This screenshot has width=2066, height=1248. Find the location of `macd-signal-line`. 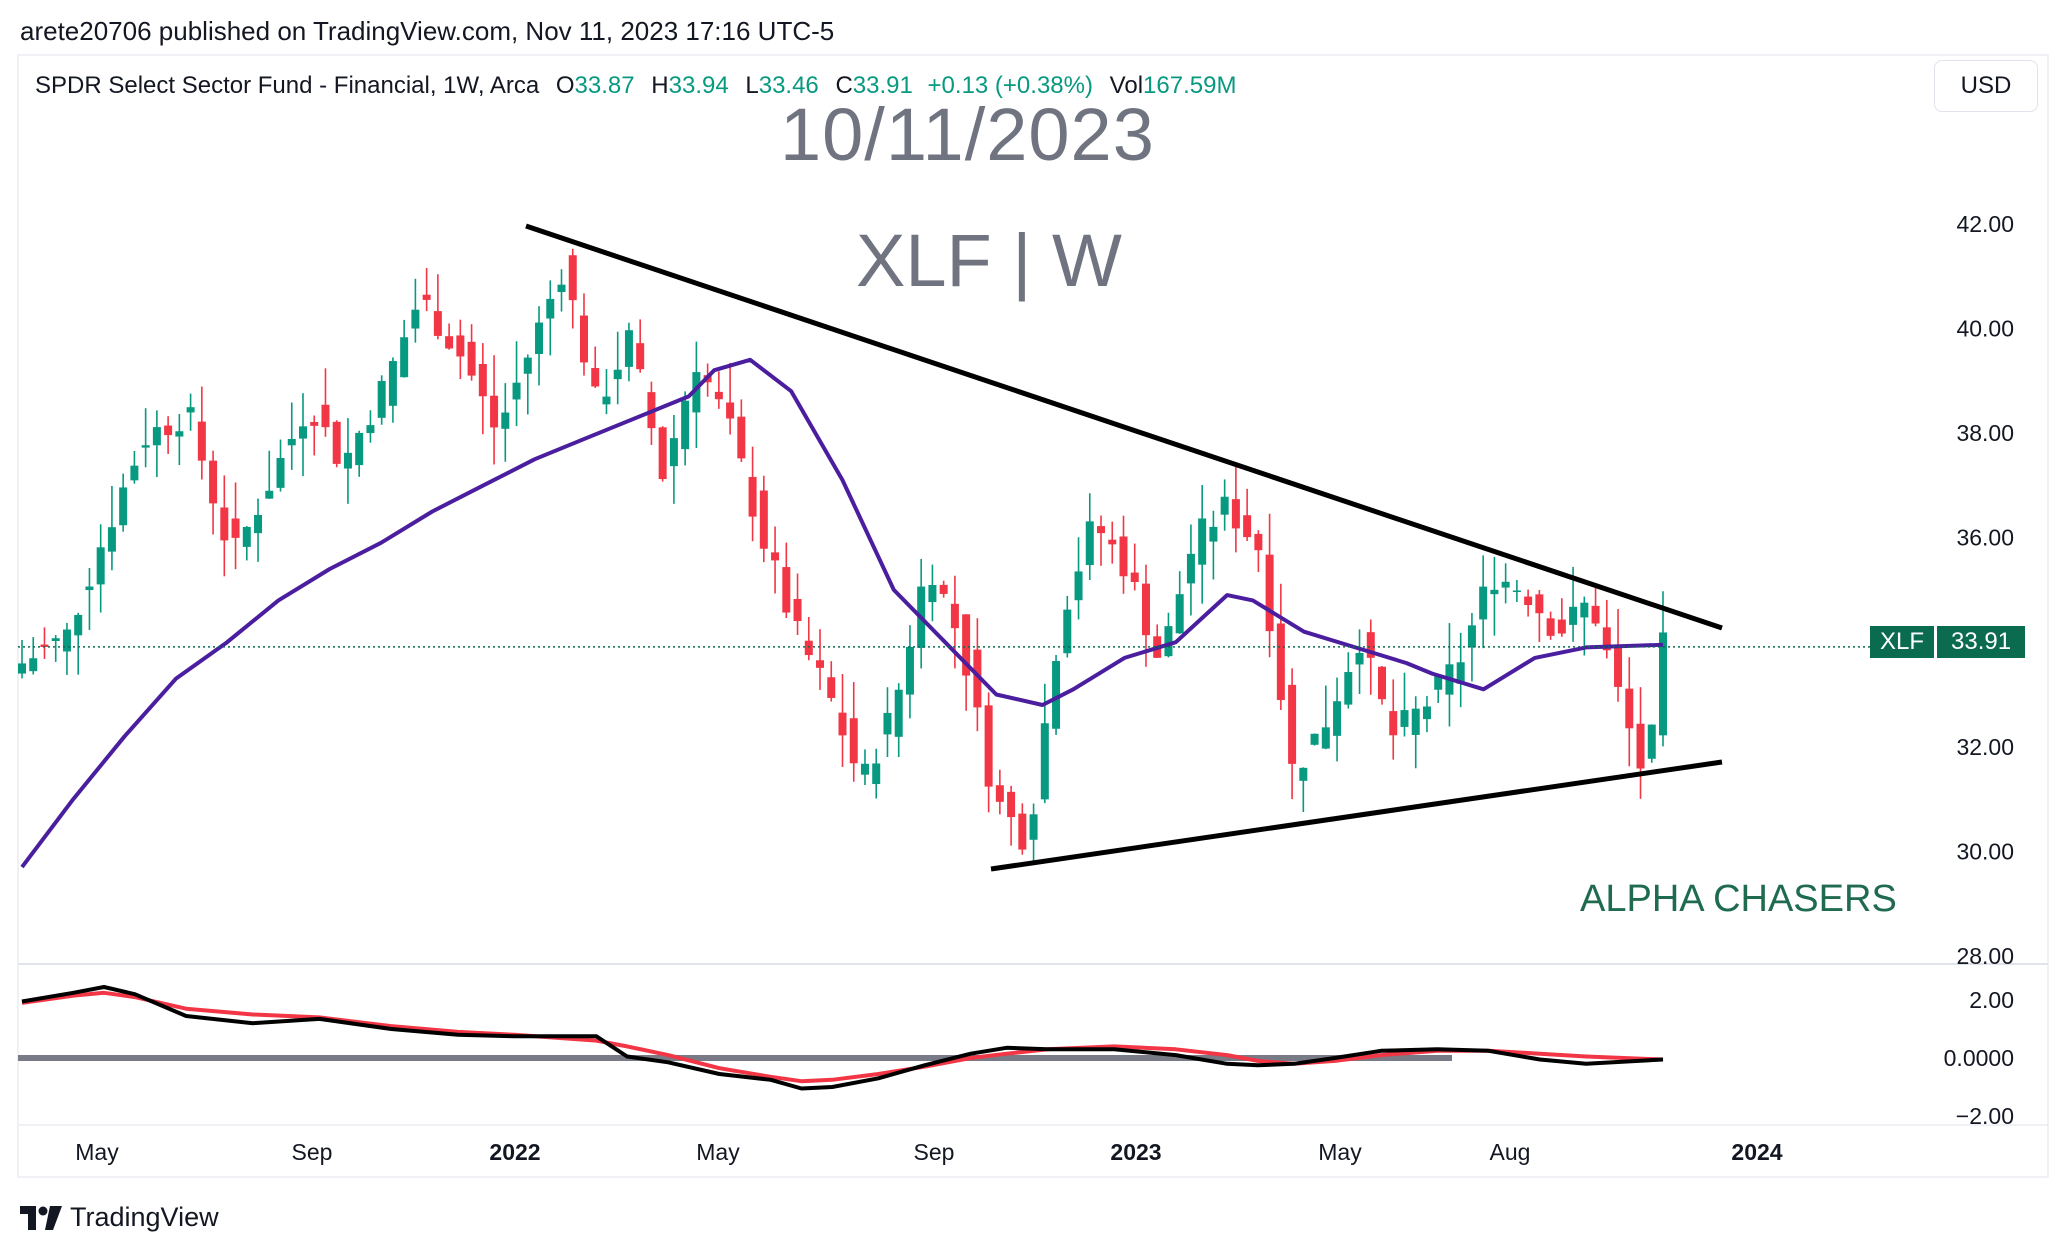

macd-signal-line is located at coordinates (842, 1037).